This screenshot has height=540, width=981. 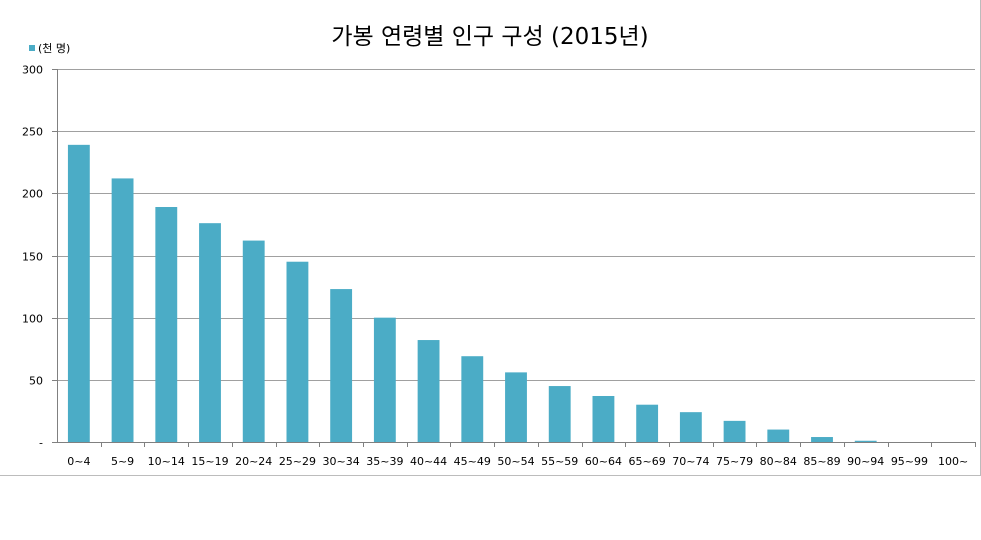 I want to click on y-tick-label: 200, so click(x=32, y=194).